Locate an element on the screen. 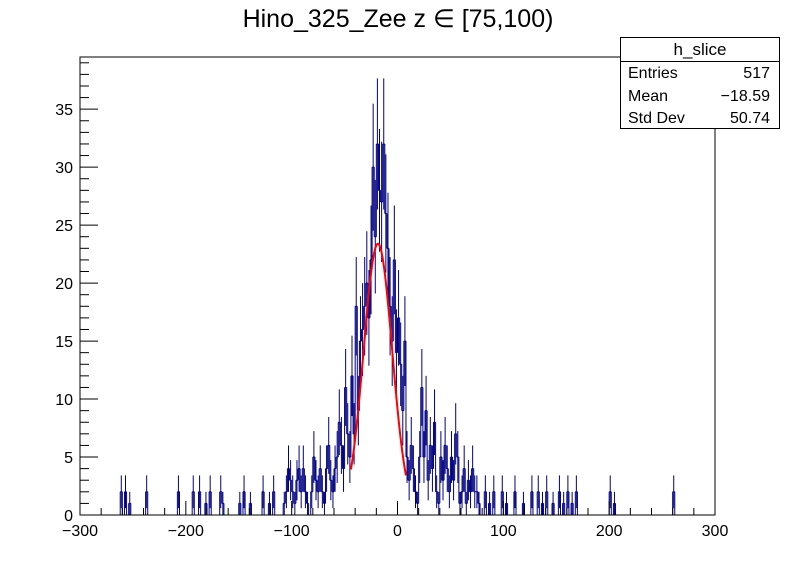 This screenshot has width=796, height=572. gaussian-fit-curve is located at coordinates (378, 359).